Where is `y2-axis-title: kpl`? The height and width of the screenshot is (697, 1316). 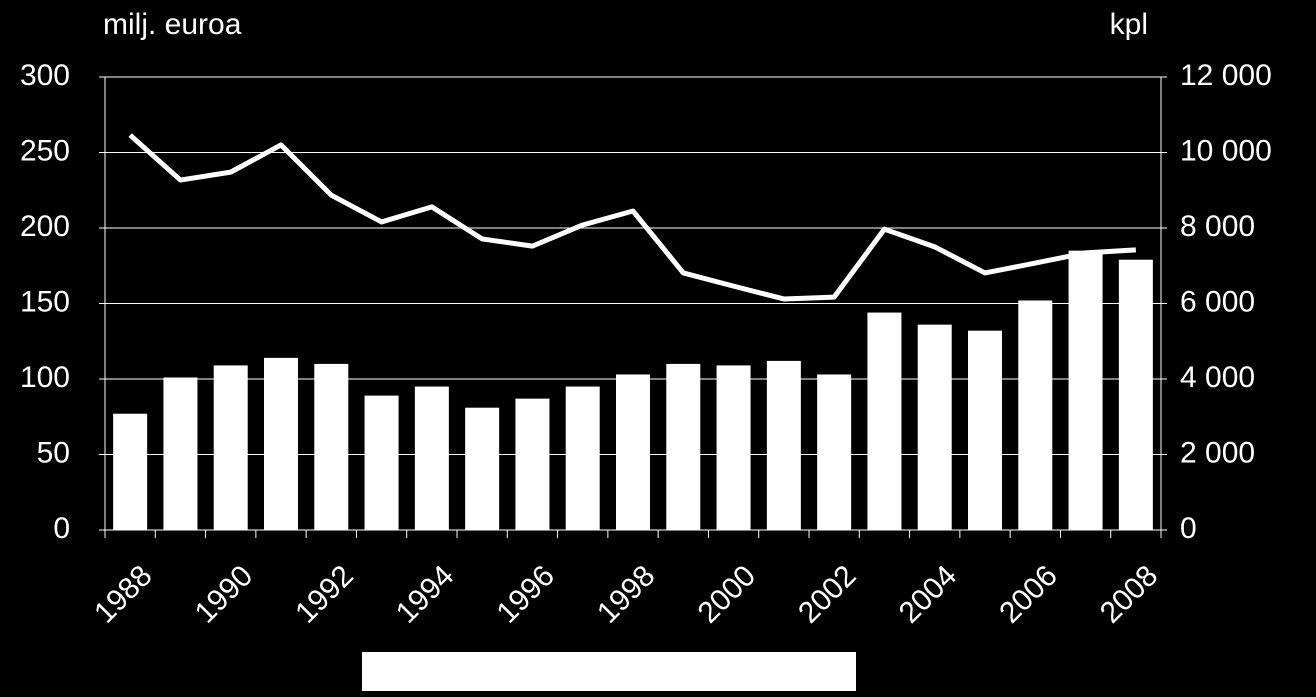 y2-axis-title: kpl is located at coordinates (1129, 24).